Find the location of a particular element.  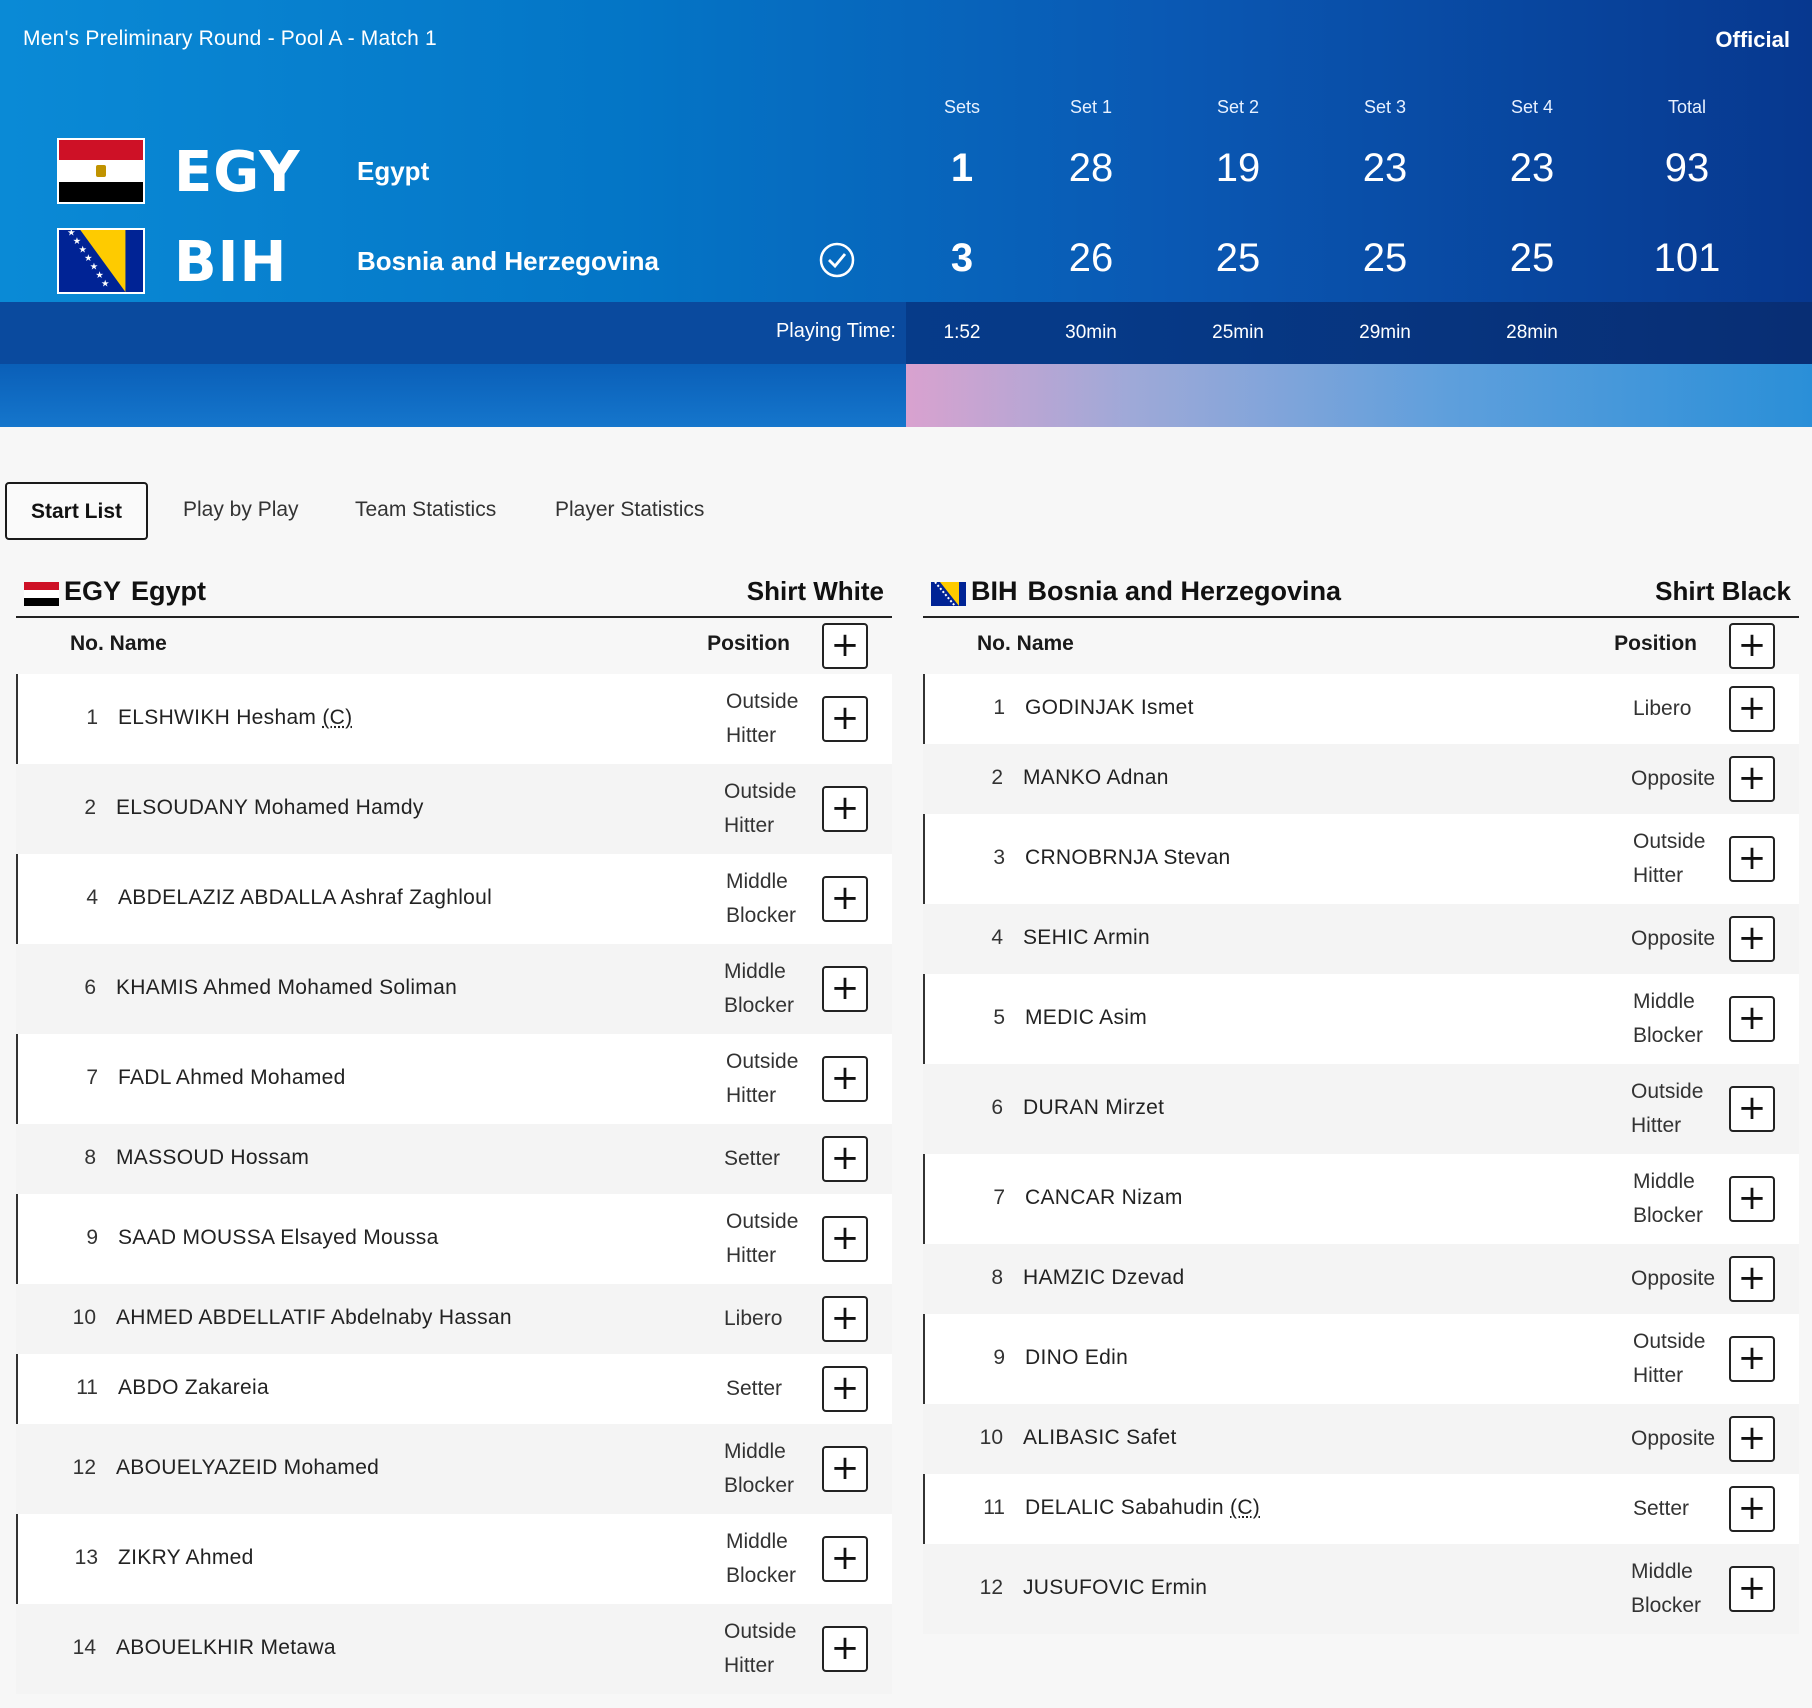

col-position: Position is located at coordinates (1655, 643).